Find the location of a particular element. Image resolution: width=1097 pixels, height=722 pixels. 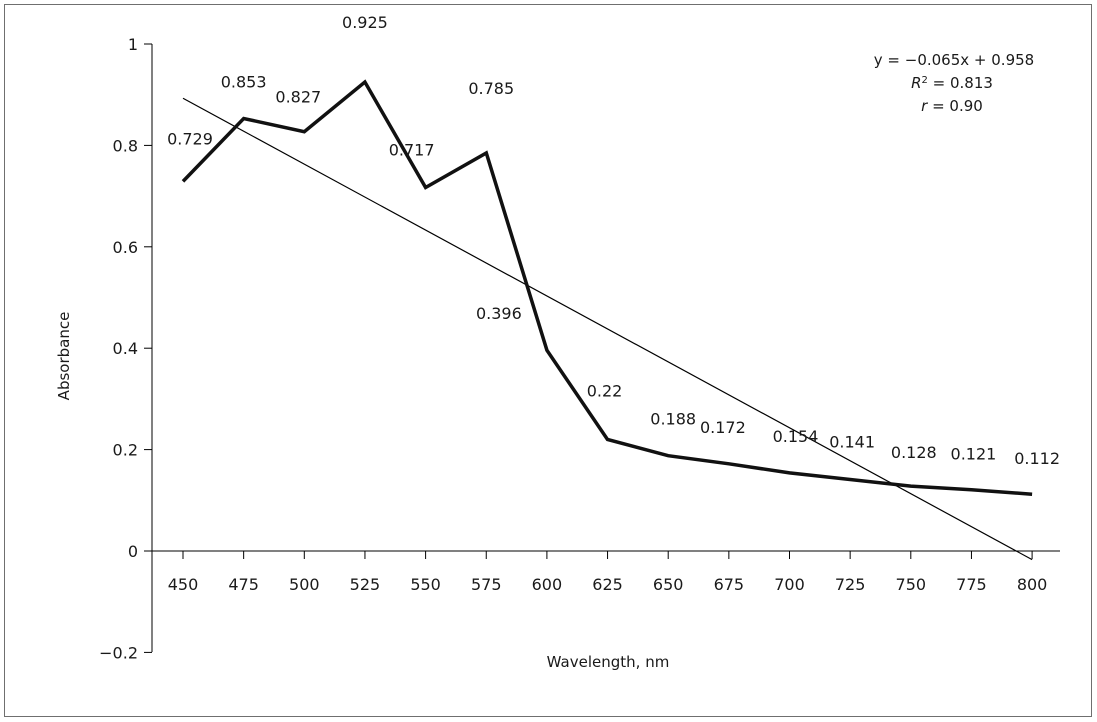

r-squared-text: R2 = 0.813 is located at coordinates (952, 83).